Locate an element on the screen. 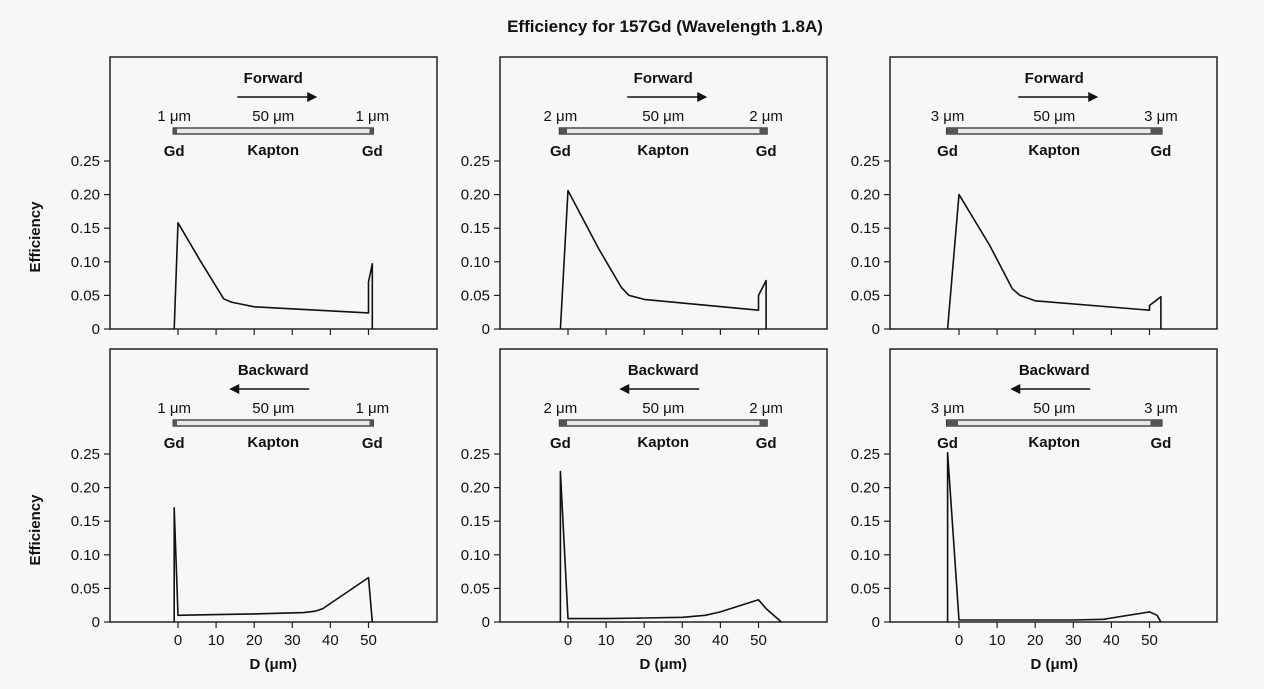 The image size is (1264, 689). left-gd-thickness: 3 μm is located at coordinates (948, 116).